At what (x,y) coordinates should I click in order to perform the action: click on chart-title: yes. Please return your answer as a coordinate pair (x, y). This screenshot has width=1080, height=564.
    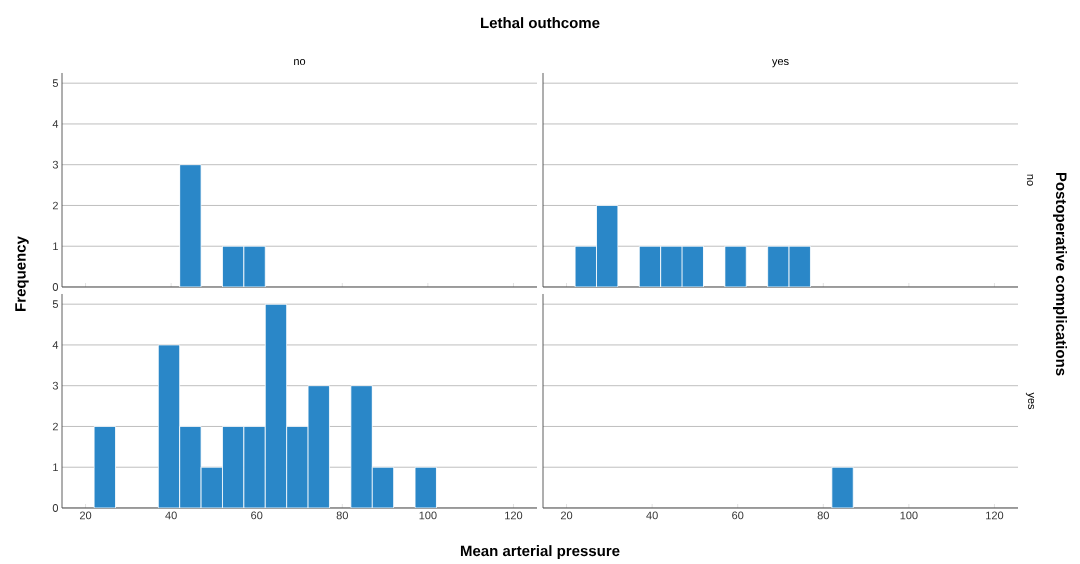
    Looking at the image, I should click on (780, 63).